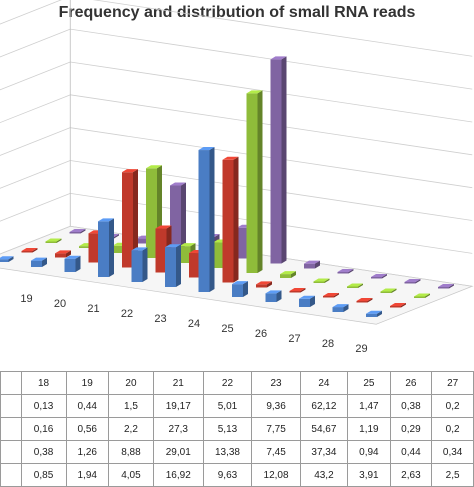  I want to click on table-header-cell: 22, so click(227, 383).